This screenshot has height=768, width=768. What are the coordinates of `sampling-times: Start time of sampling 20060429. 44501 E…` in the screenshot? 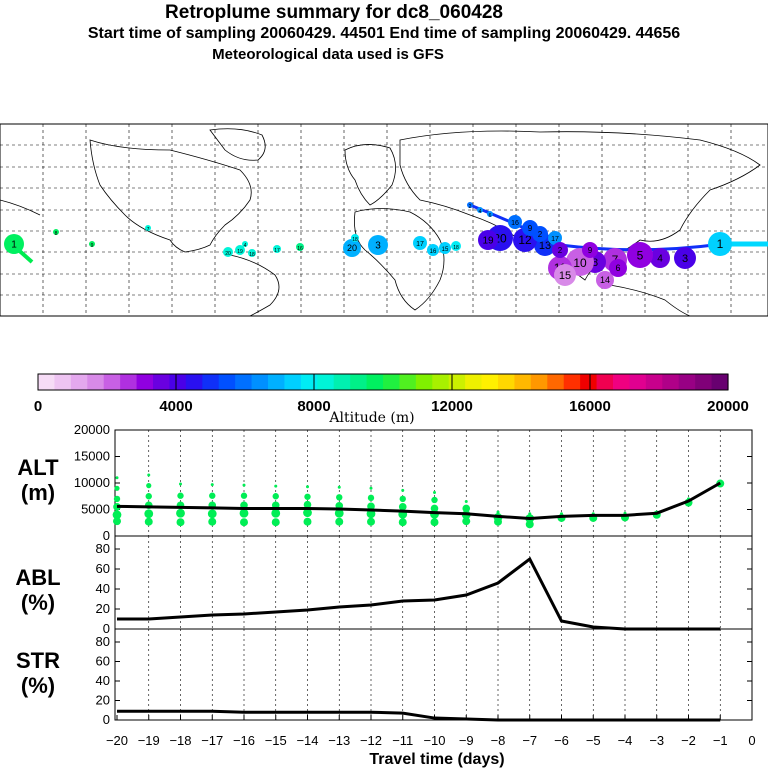 It's located at (384, 33).